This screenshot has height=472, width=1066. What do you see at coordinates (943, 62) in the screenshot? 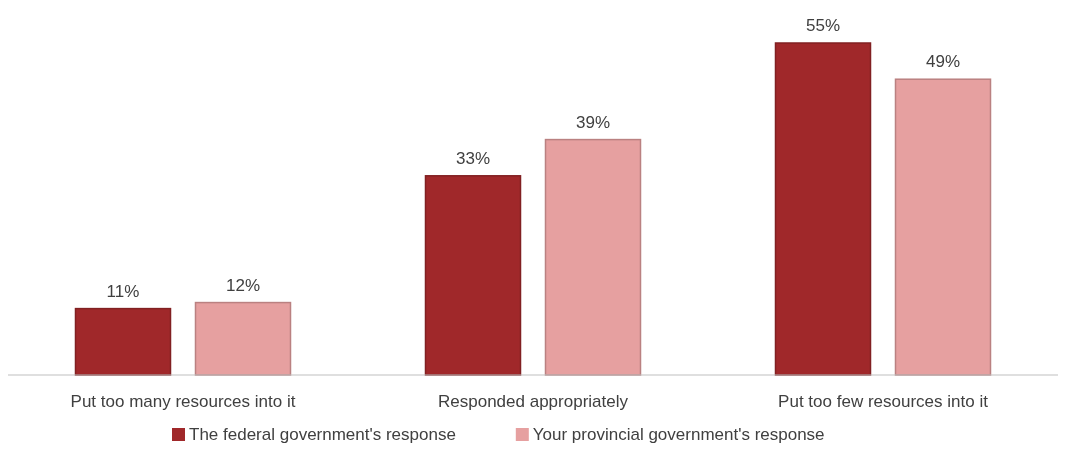
I see `data-label: 49%` at bounding box center [943, 62].